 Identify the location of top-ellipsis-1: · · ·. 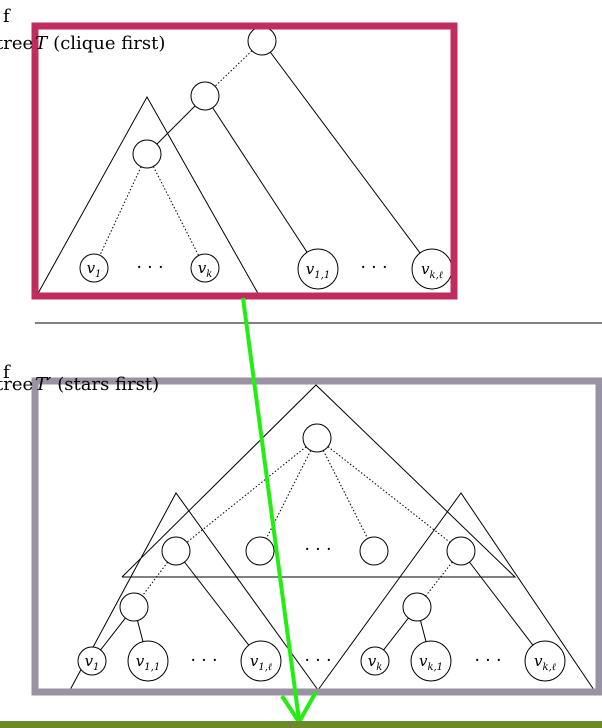
(149, 268).